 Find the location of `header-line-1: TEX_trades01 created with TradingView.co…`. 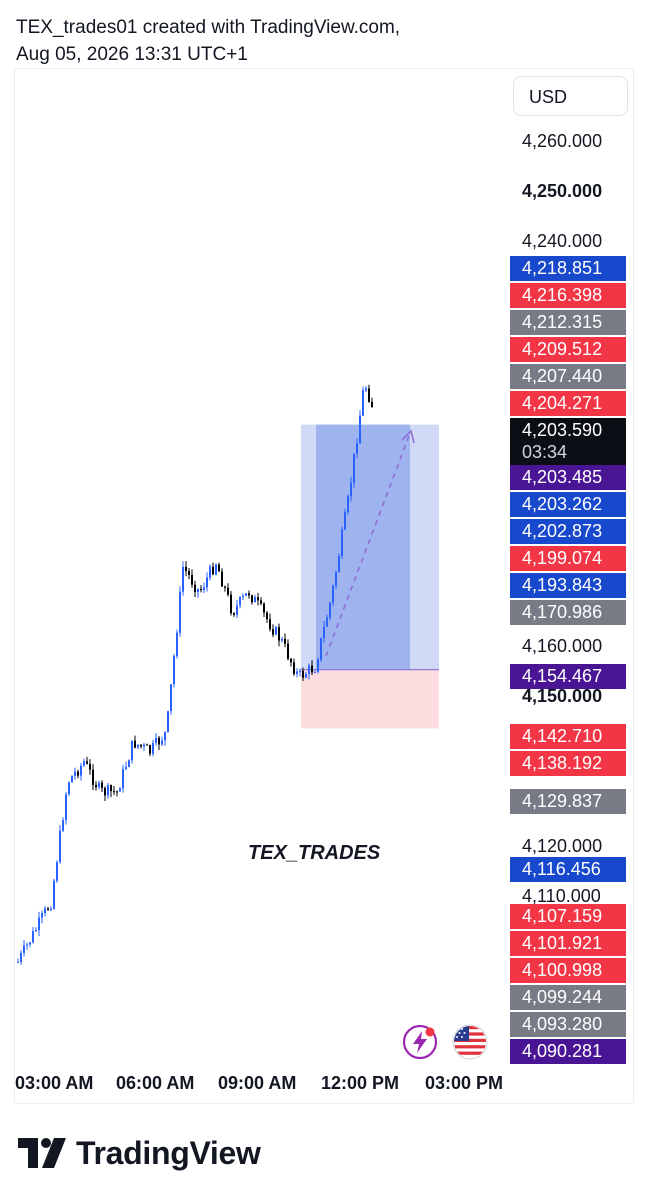

header-line-1: TEX_trades01 created with TradingView.co… is located at coordinates (208, 27).